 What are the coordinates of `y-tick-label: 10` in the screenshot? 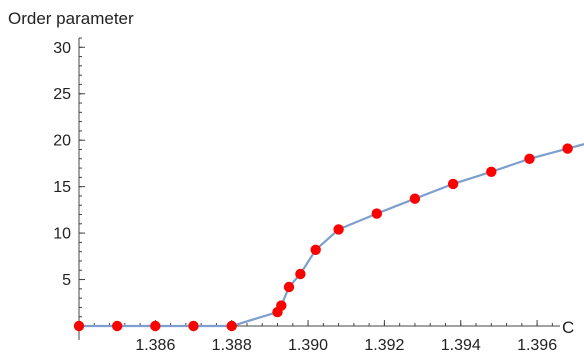 It's located at (62, 234).